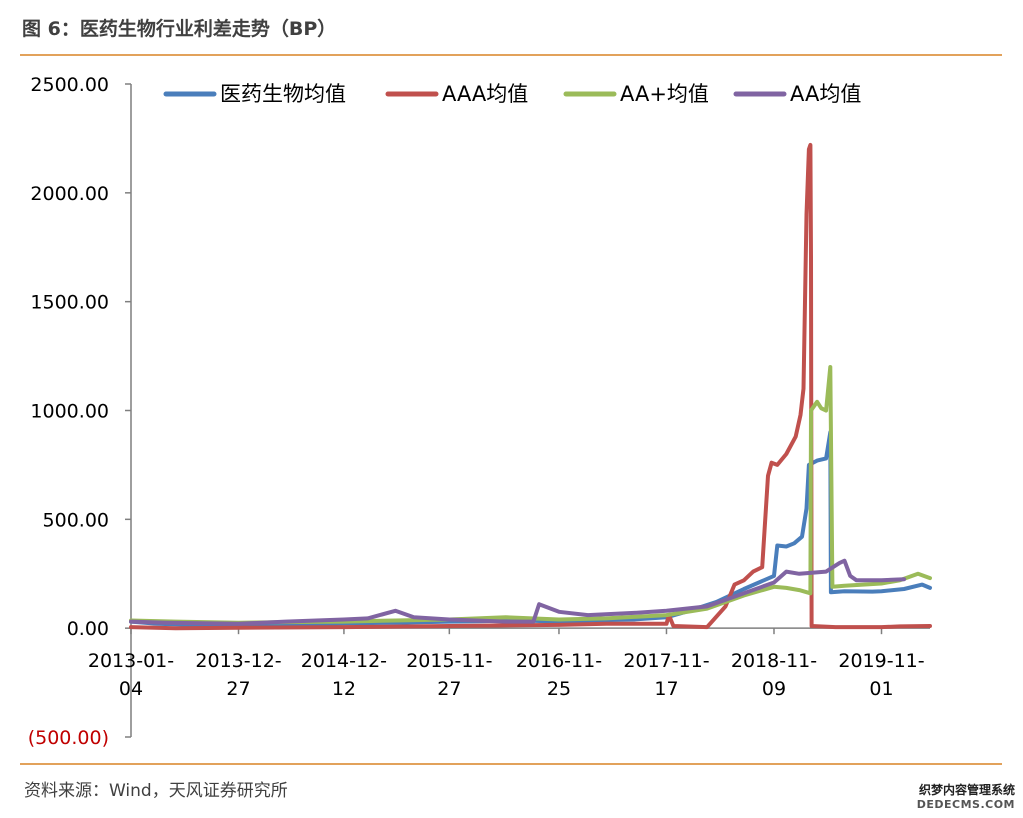 This screenshot has height=818, width=1023. What do you see at coordinates (69, 412) in the screenshot?
I see `y-tick-label: 1000.00` at bounding box center [69, 412].